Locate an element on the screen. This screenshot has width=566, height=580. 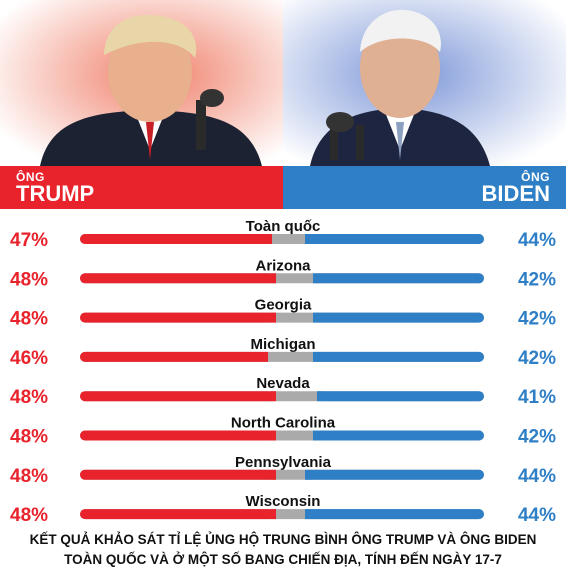
state-label: Arizona is located at coordinates (283, 265).